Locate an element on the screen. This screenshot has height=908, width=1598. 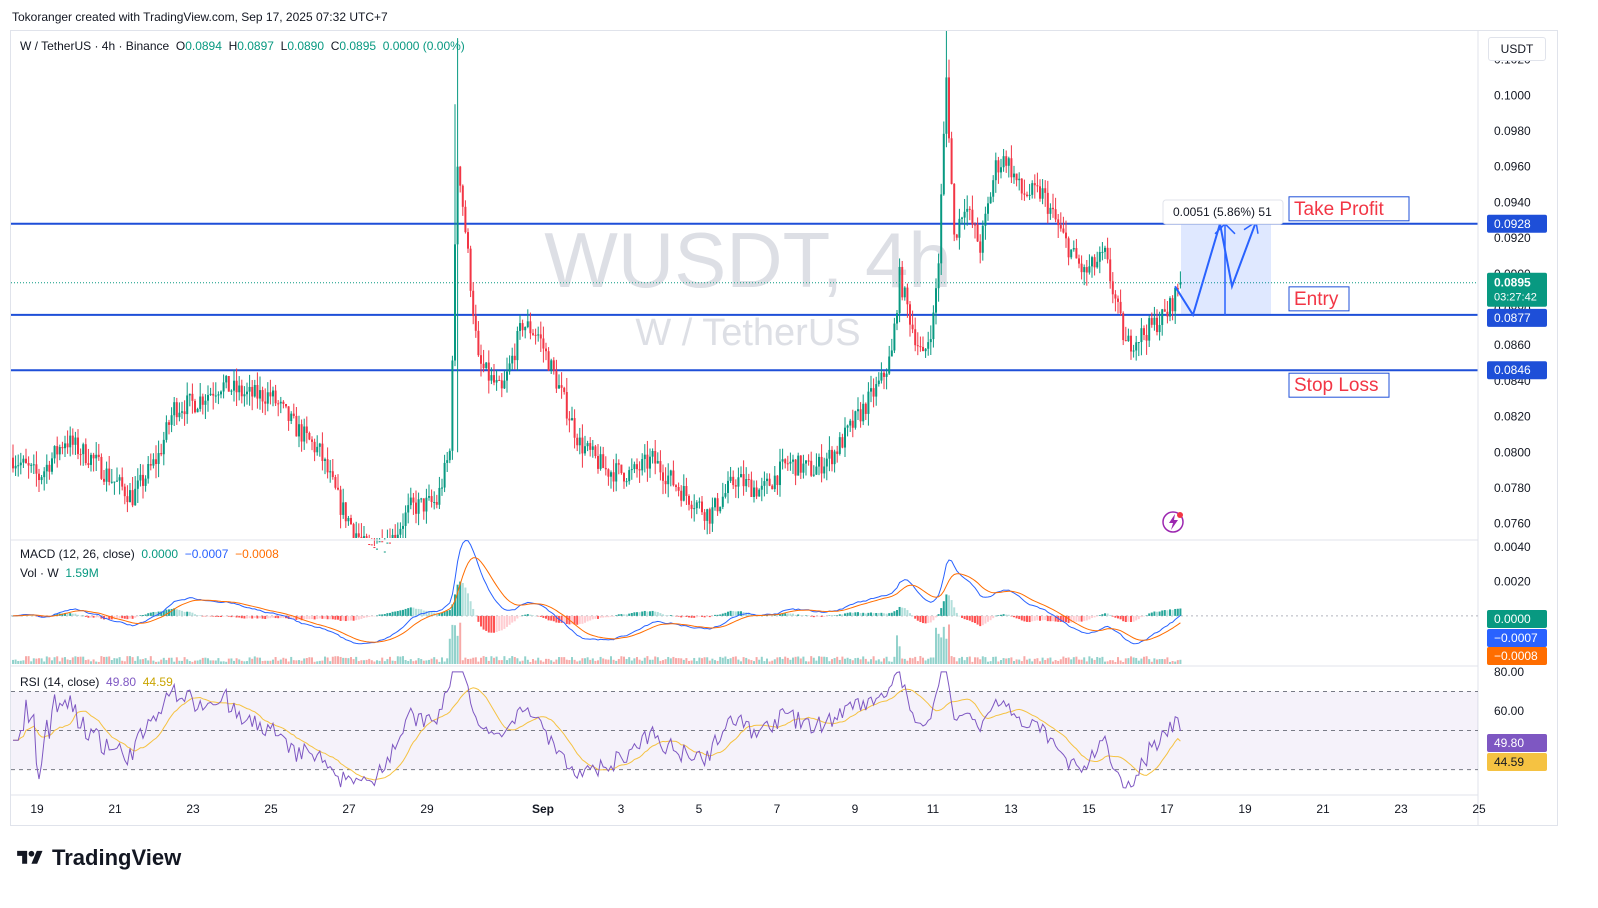
alert-icon is located at coordinates (1173, 522).